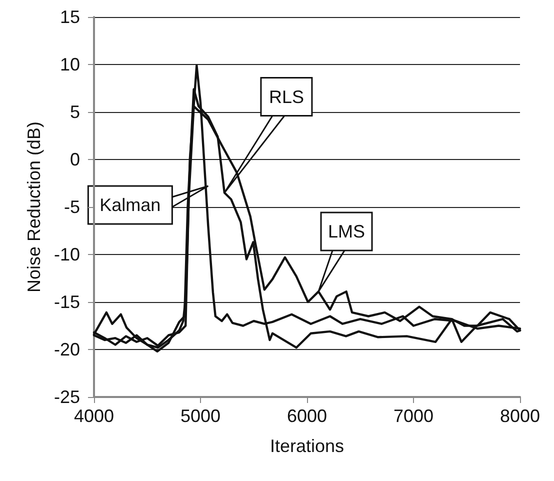 The width and height of the screenshot is (554, 481). I want to click on x-tick-label: 5000, so click(200, 416).